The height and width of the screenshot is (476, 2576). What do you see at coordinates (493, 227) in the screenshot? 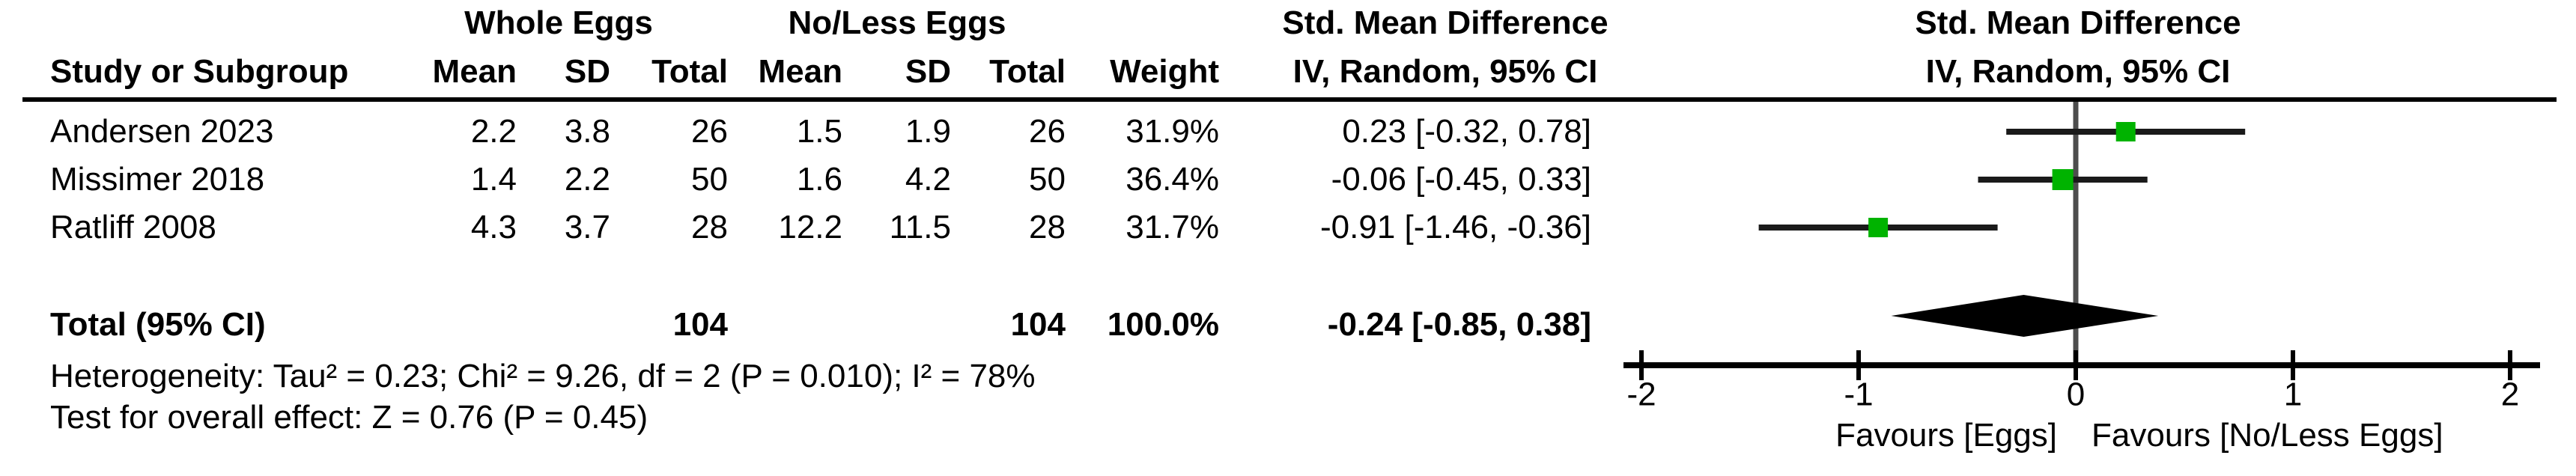
I see `cell-mean1: 4.3` at bounding box center [493, 227].